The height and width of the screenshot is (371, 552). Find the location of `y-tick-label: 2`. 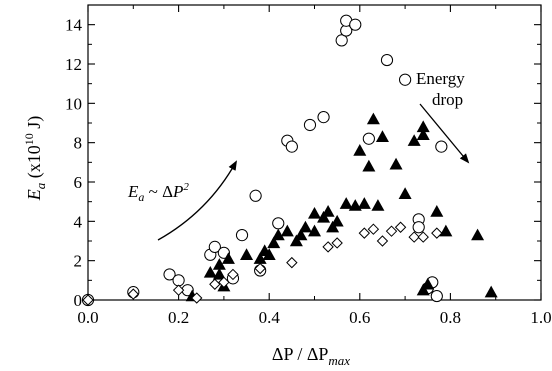

y-tick-label: 2 is located at coordinates (78, 261).